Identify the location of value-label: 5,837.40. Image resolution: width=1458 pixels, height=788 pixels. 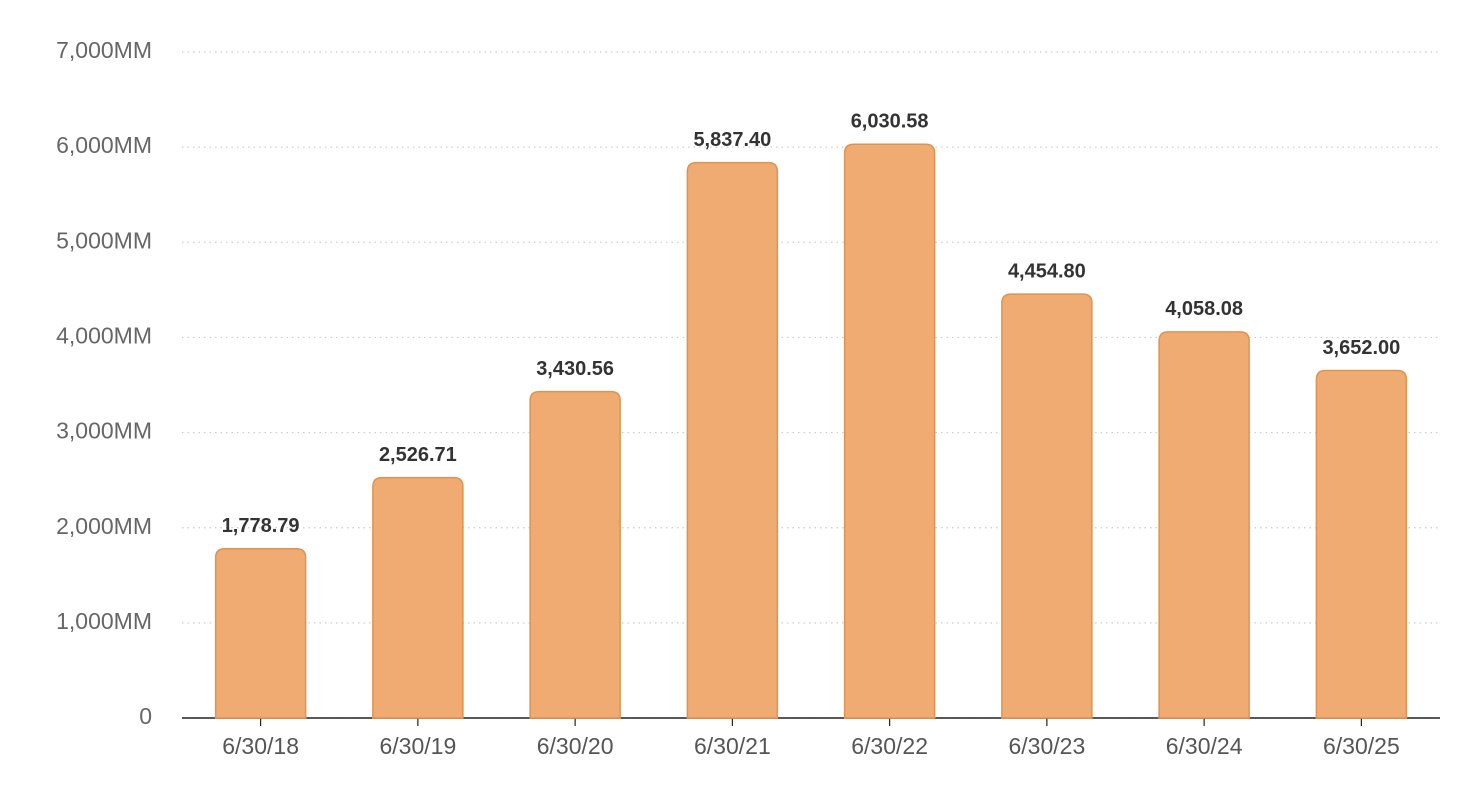
(732, 140).